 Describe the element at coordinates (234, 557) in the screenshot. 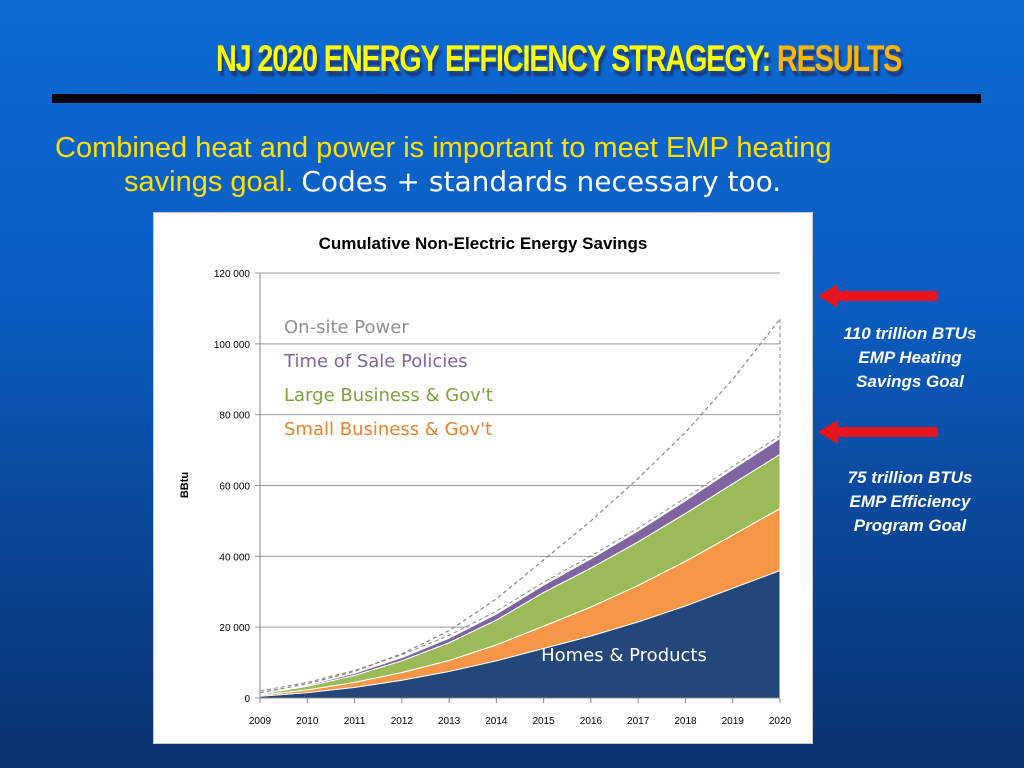

I see `y-tick-label: 40 000` at that location.